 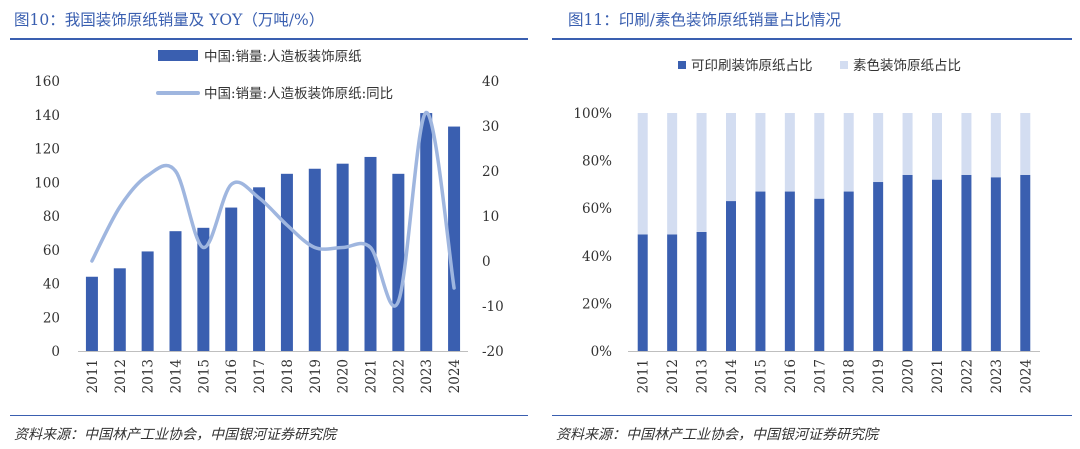 What do you see at coordinates (298, 94) in the screenshot?
I see `legend-line-label: 中国:销量:人造板装饰原纸:同比` at bounding box center [298, 94].